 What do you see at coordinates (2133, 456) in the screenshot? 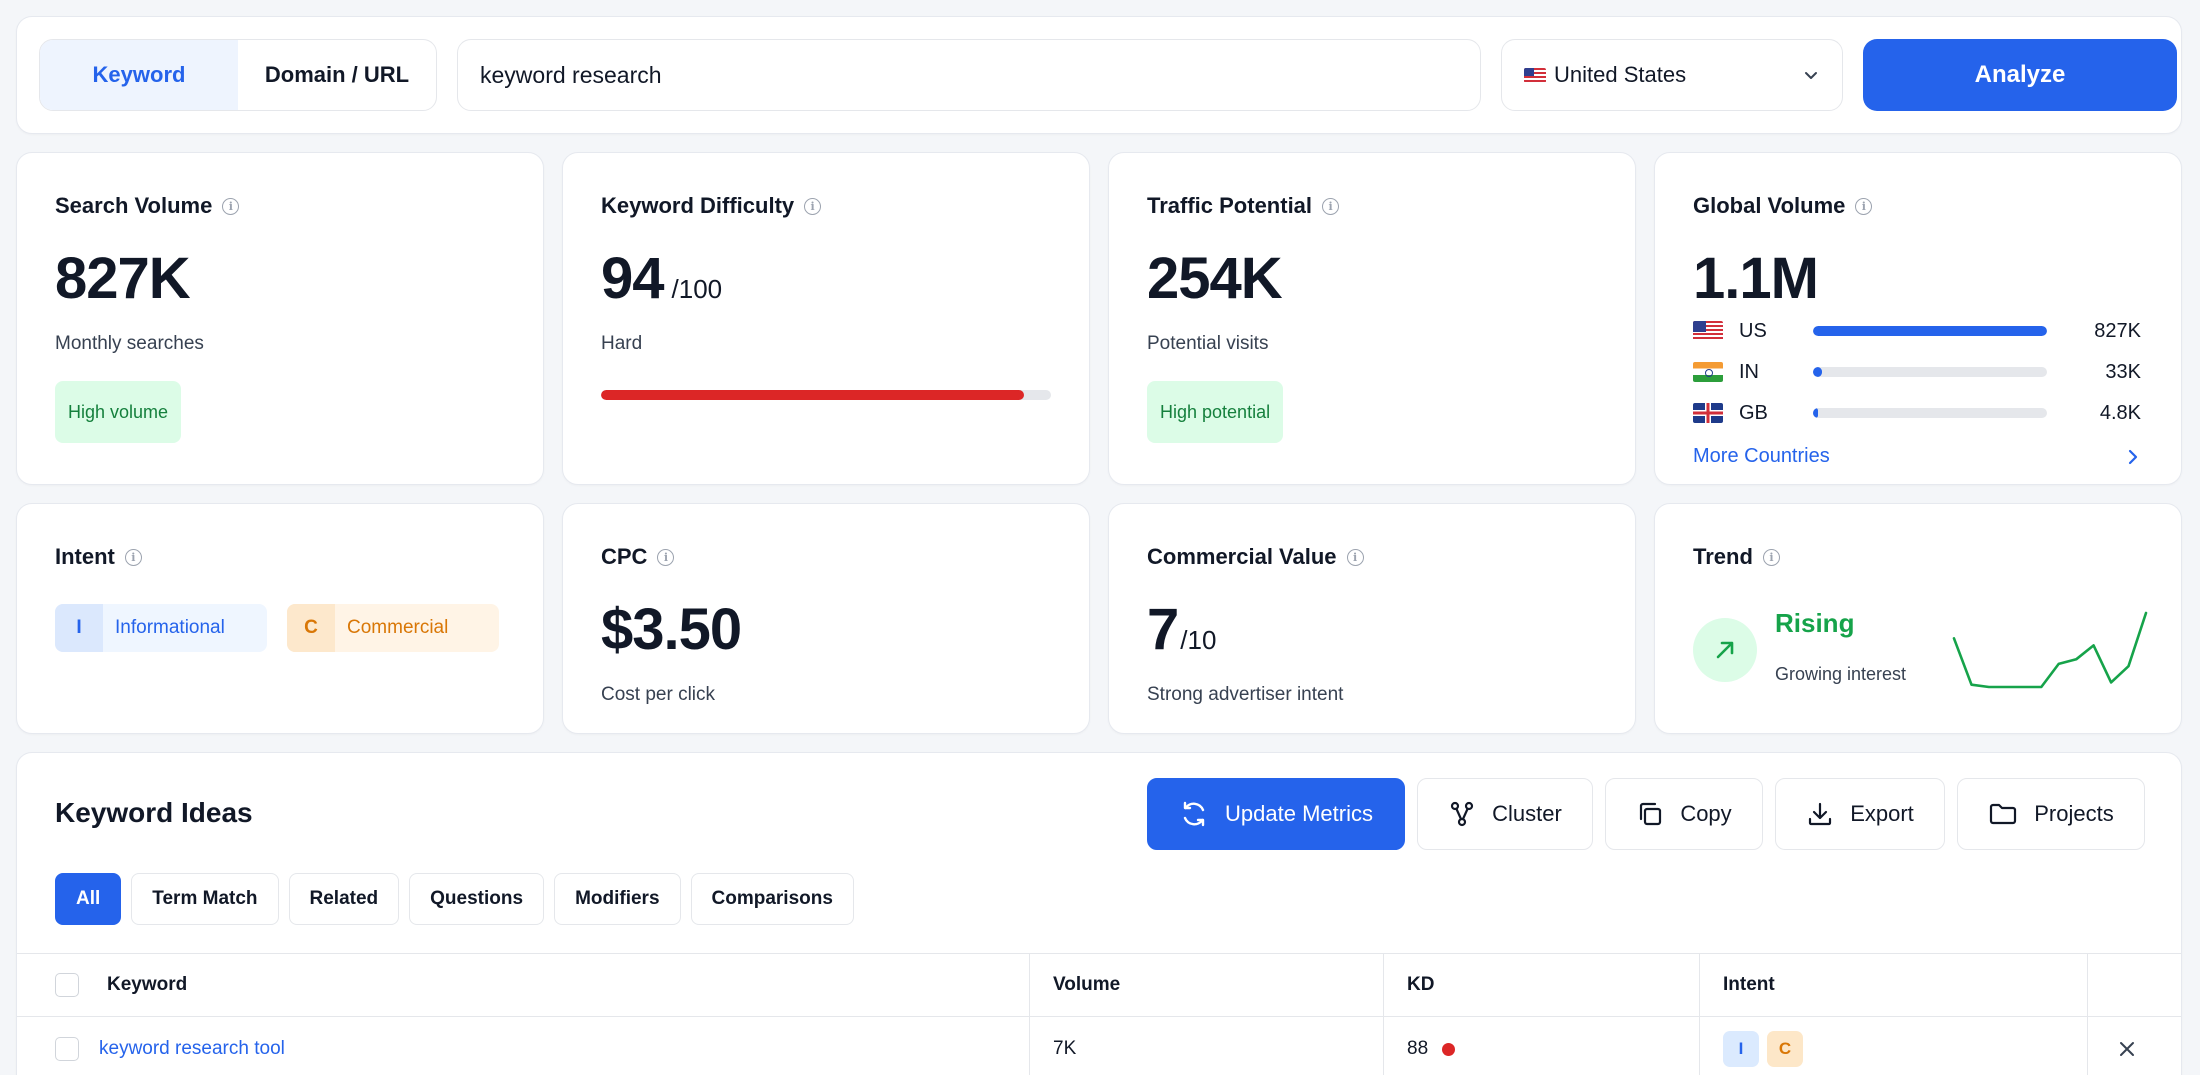
I see `chevron-right-icon` at bounding box center [2133, 456].